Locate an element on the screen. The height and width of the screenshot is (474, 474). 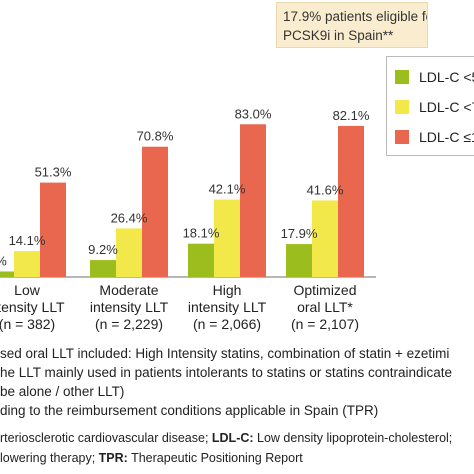
abbrev-text: Low density lipoprotein-cholesterol; is located at coordinates (353, 438).